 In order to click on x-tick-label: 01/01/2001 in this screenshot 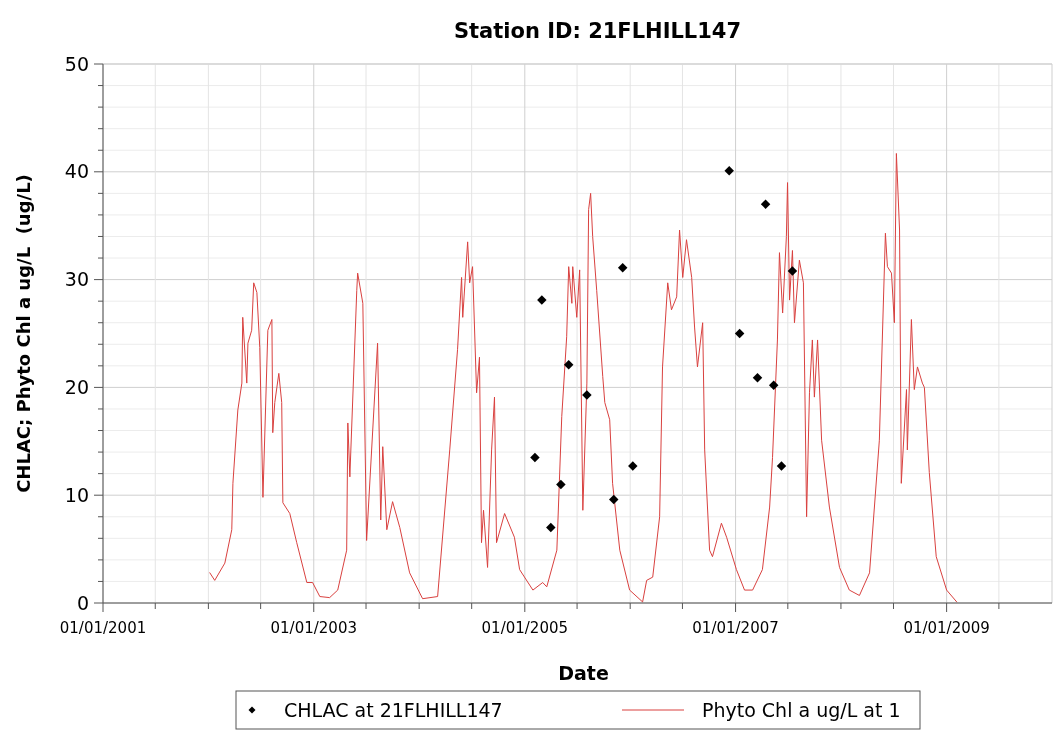, I will do `click(103, 628)`.